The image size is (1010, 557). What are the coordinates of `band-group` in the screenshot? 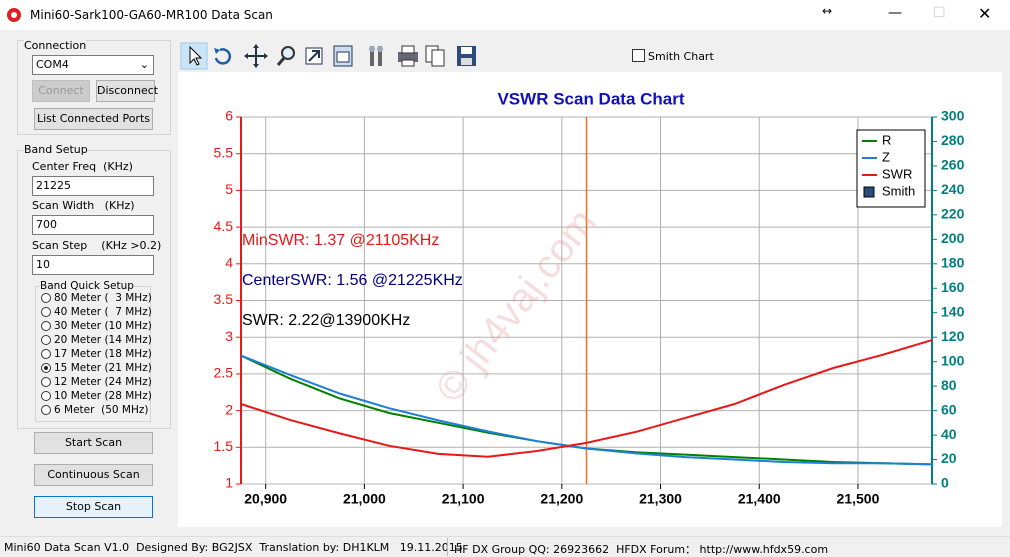 It's located at (94, 289).